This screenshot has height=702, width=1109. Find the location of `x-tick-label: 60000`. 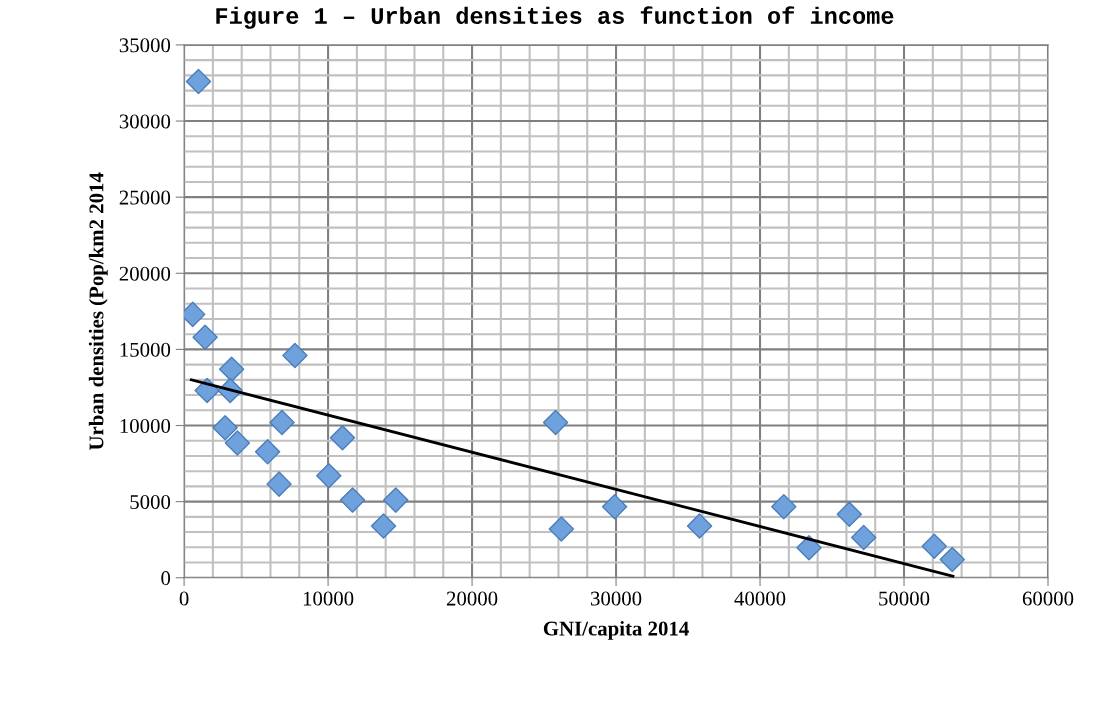

x-tick-label: 60000 is located at coordinates (1048, 598).